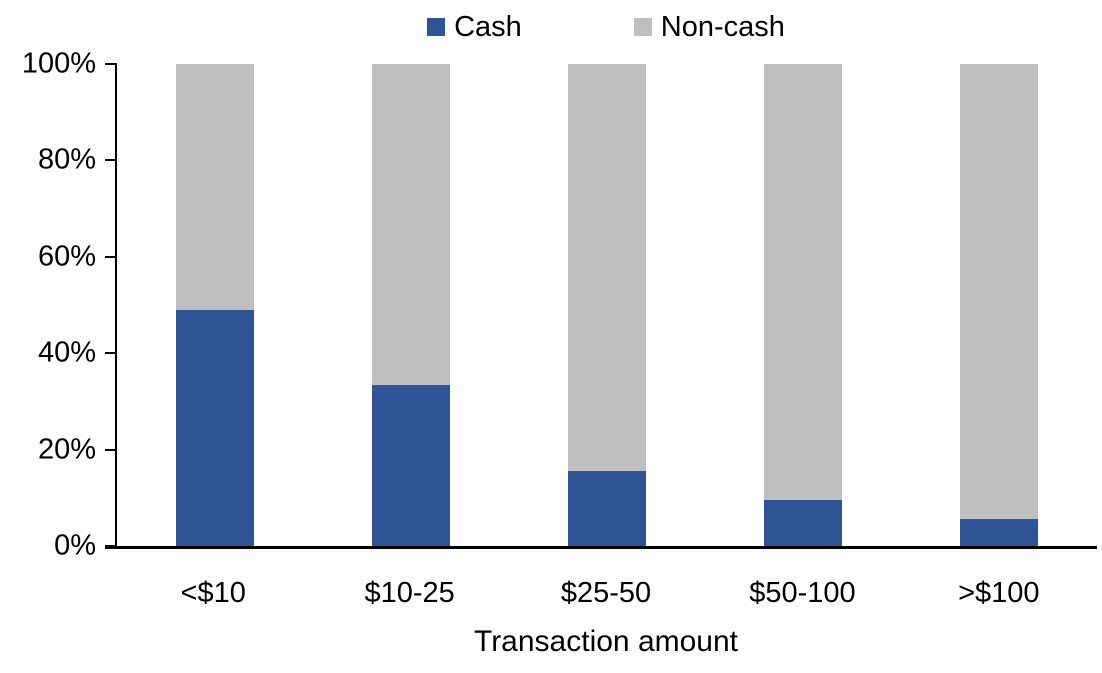  What do you see at coordinates (66, 256) in the screenshot?
I see `y-tick-label: 60%` at bounding box center [66, 256].